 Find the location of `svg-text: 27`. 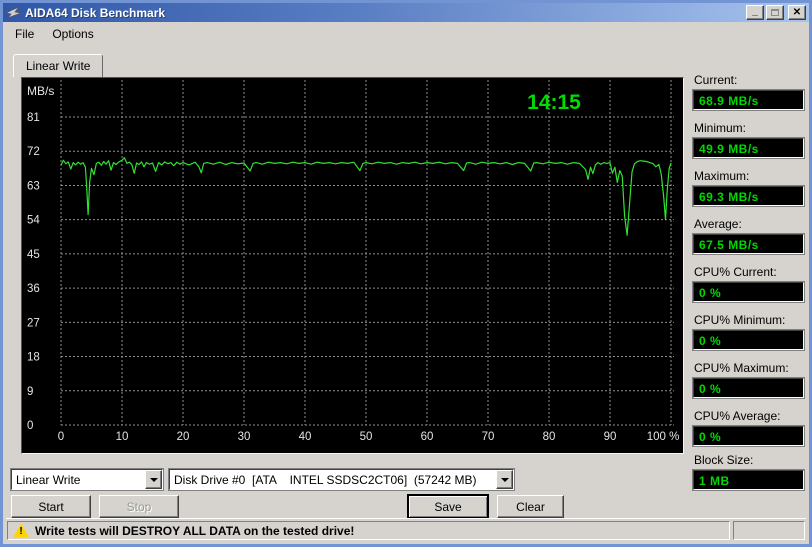

svg-text: 27 is located at coordinates (33, 323).